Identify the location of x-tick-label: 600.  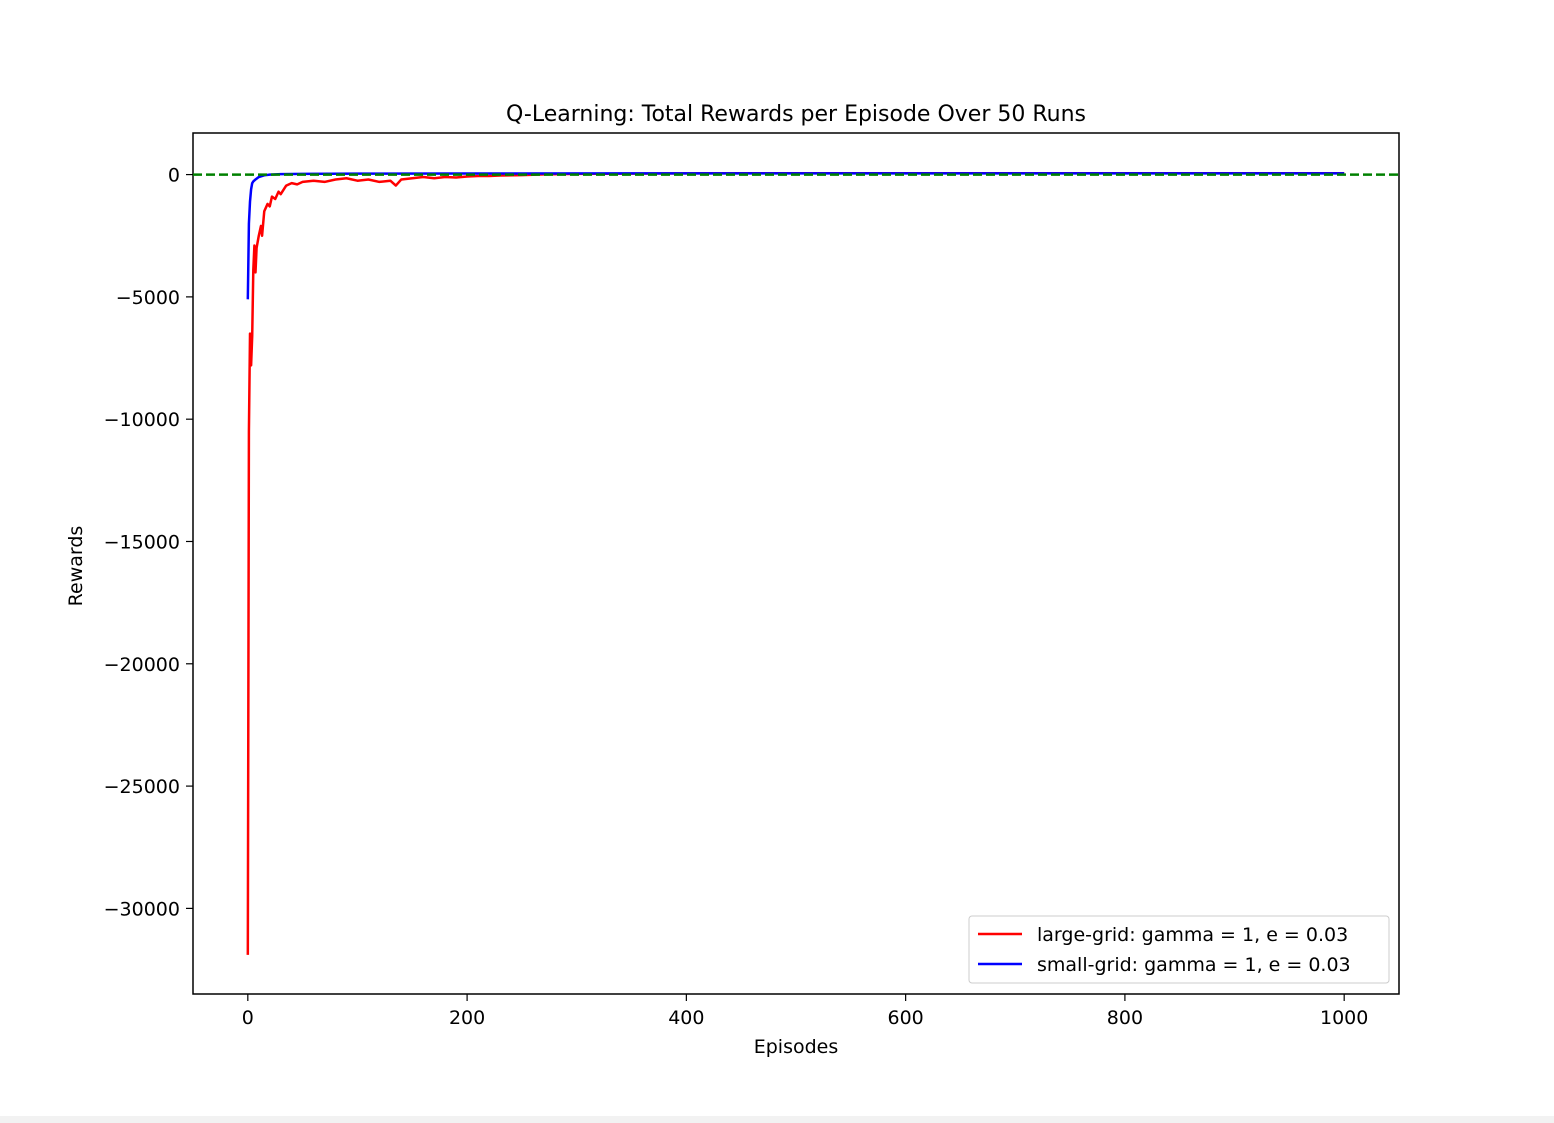
(906, 1018).